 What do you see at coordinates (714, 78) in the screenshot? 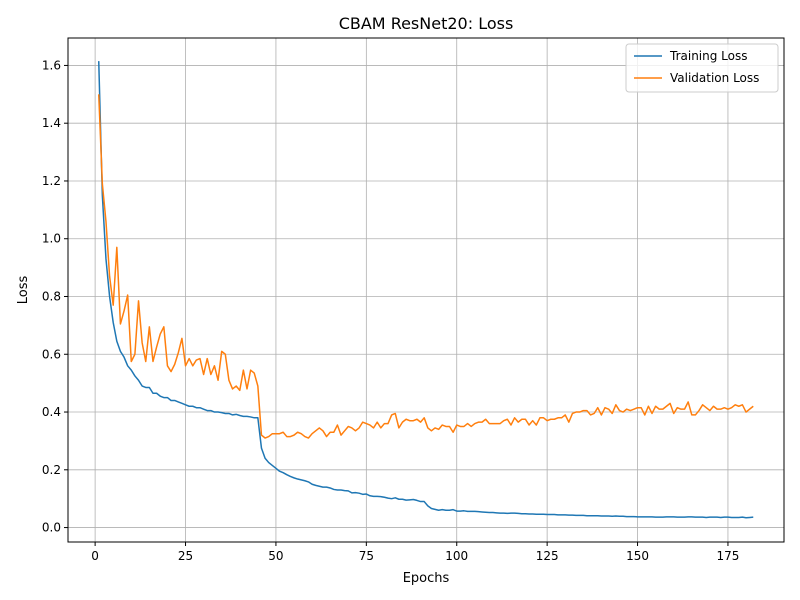
I see `legend-label-validation-loss: Validation Loss` at bounding box center [714, 78].